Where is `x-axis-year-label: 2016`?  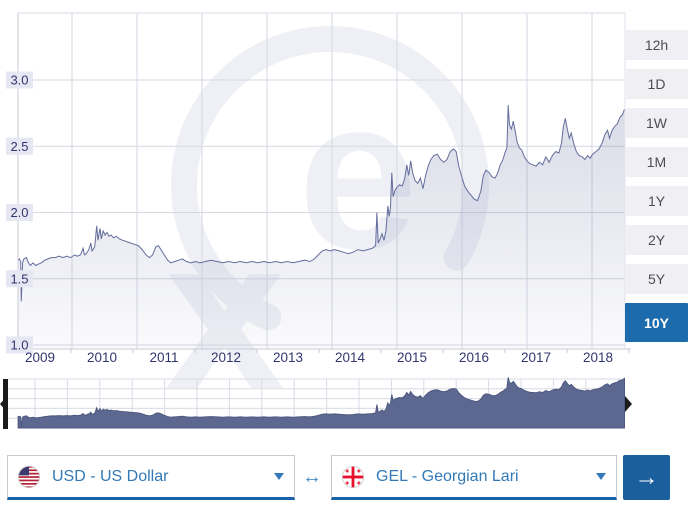 x-axis-year-label: 2016 is located at coordinates (474, 357).